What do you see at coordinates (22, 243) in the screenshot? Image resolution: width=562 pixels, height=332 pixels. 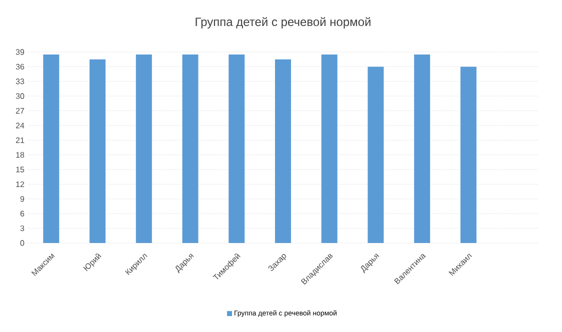 I see `y-tick-label: 0` at bounding box center [22, 243].